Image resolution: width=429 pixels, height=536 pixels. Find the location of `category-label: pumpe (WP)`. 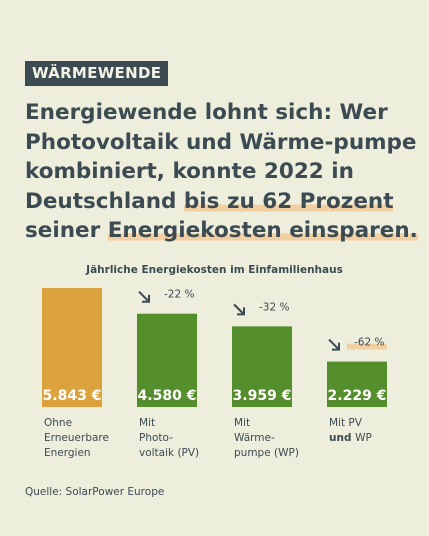

category-label: pumpe (WP) is located at coordinates (266, 453).